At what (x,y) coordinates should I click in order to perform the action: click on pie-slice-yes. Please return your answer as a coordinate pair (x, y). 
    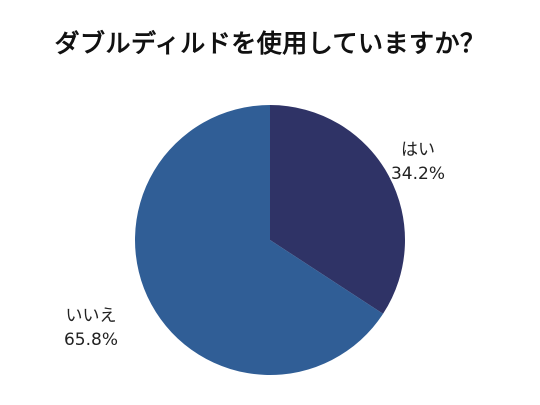
    Looking at the image, I should click on (337, 209).